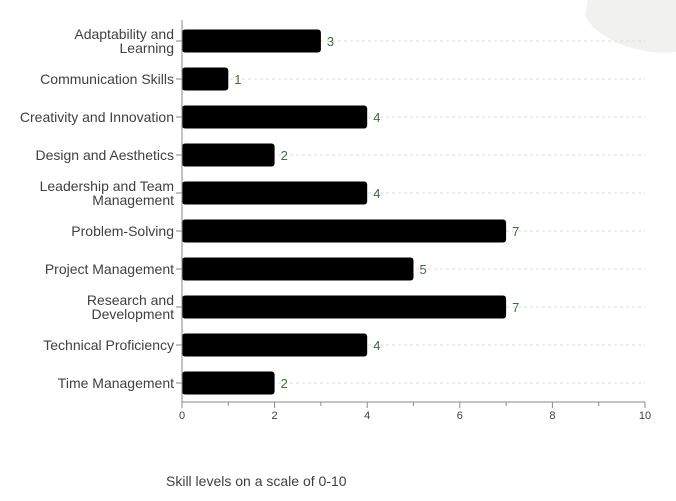 This screenshot has height=501, width=676. I want to click on category-label: Adaptability and Learning, so click(124, 41).